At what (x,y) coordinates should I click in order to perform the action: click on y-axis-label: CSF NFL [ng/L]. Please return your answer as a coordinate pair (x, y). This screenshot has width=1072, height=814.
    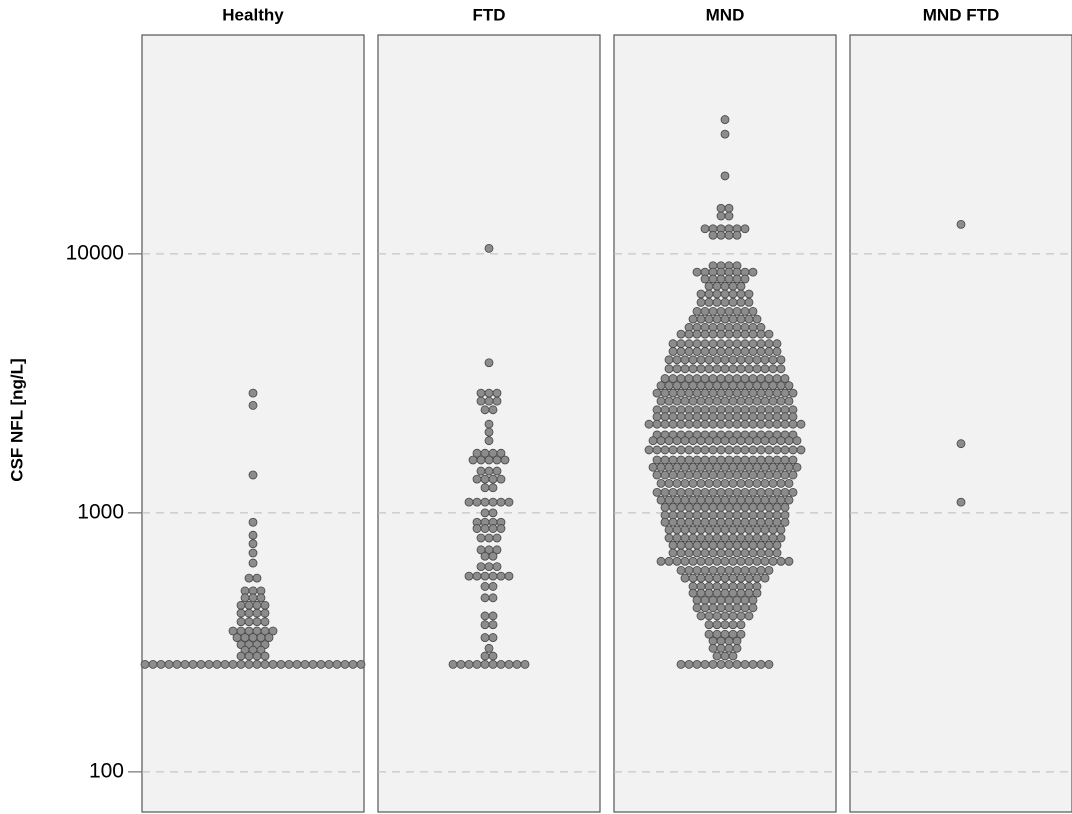
    Looking at the image, I should click on (16, 419).